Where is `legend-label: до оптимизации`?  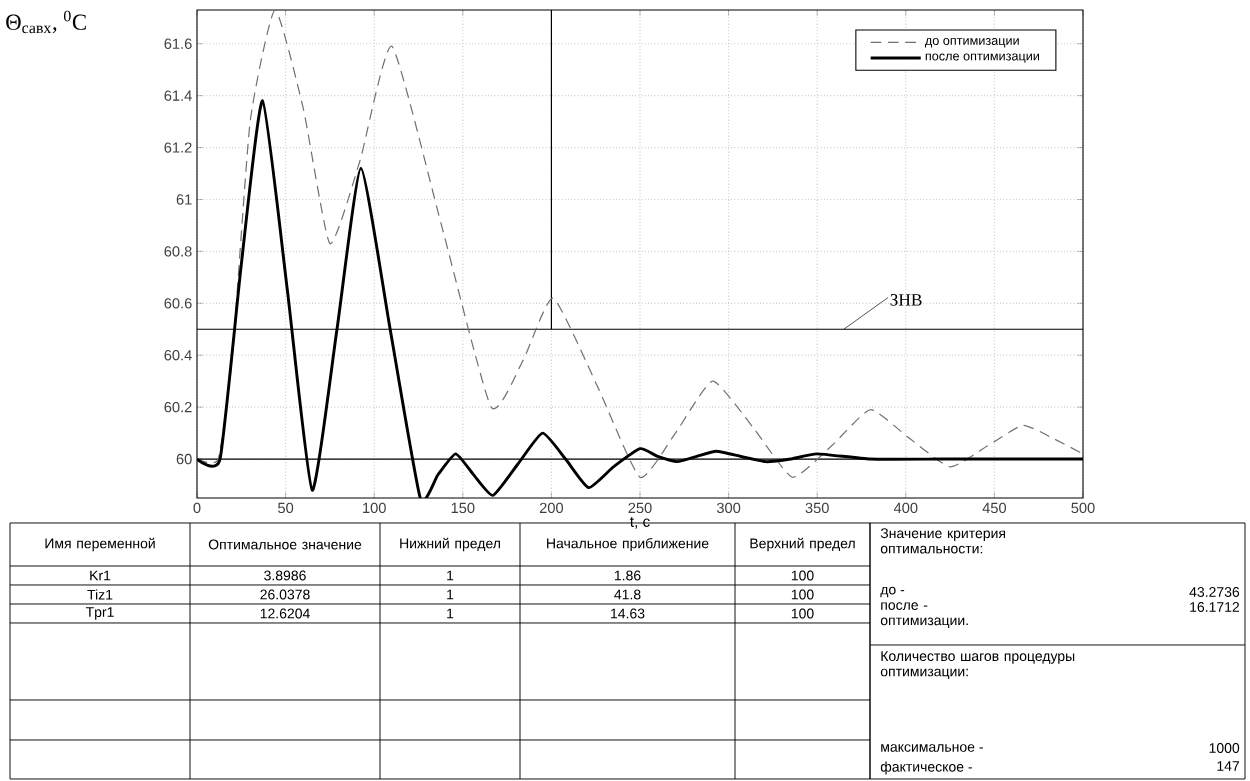
legend-label: до оптимизации is located at coordinates (972, 43).